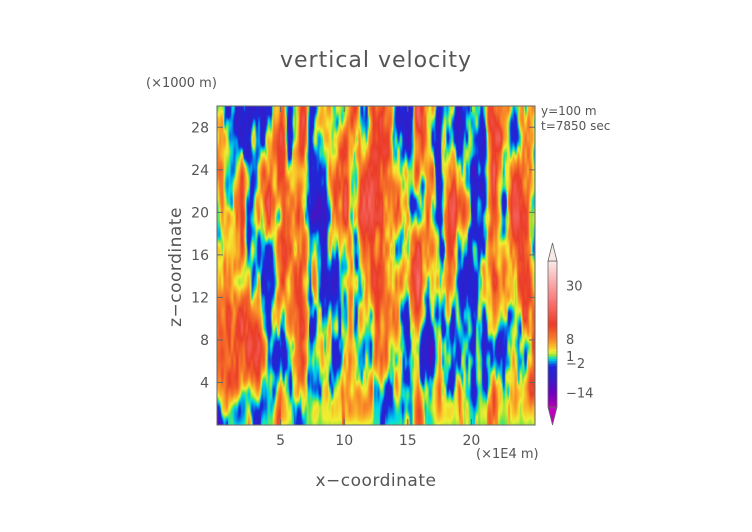 This screenshot has width=752, height=532. Describe the element at coordinates (181, 83) in the screenshot. I see `y-unit-label: (×1000 m)` at that location.